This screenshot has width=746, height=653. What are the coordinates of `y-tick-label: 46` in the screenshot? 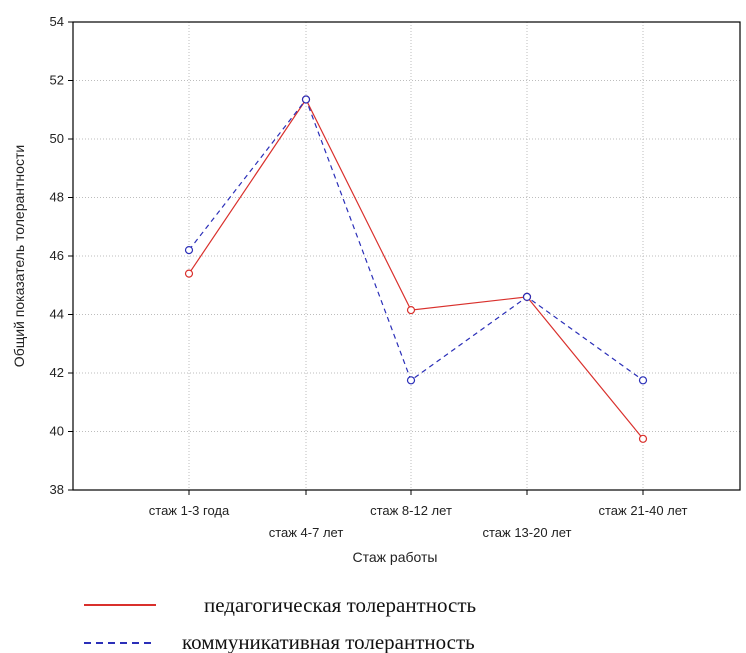 It's located at (57, 255).